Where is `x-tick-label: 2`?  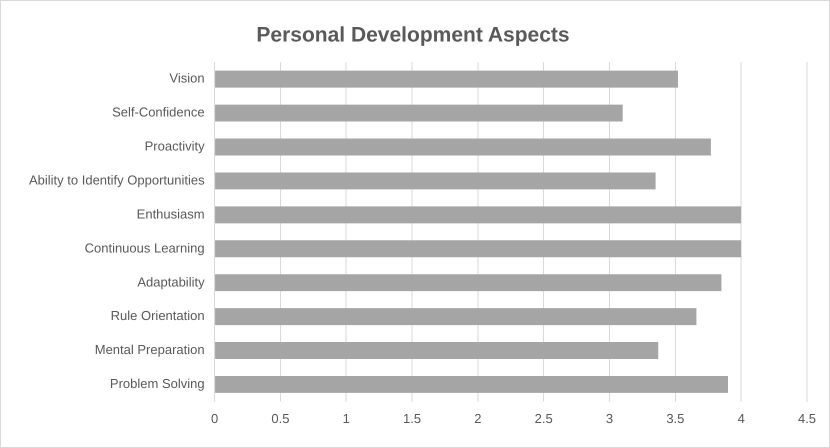
x-tick-label: 2 is located at coordinates (478, 418).